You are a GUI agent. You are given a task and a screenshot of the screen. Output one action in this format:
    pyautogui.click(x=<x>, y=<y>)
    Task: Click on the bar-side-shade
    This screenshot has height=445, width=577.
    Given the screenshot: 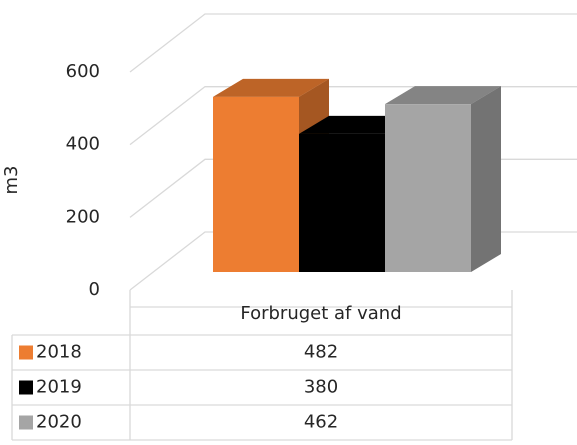 What is the action you would take?
    pyautogui.click(x=486, y=179)
    